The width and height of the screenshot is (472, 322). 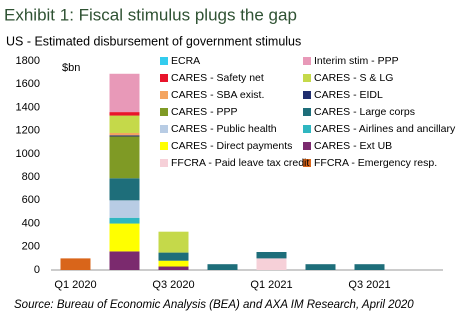 What do you see at coordinates (28, 131) in the screenshot?
I see `y-tick-label: 1200` at bounding box center [28, 131].